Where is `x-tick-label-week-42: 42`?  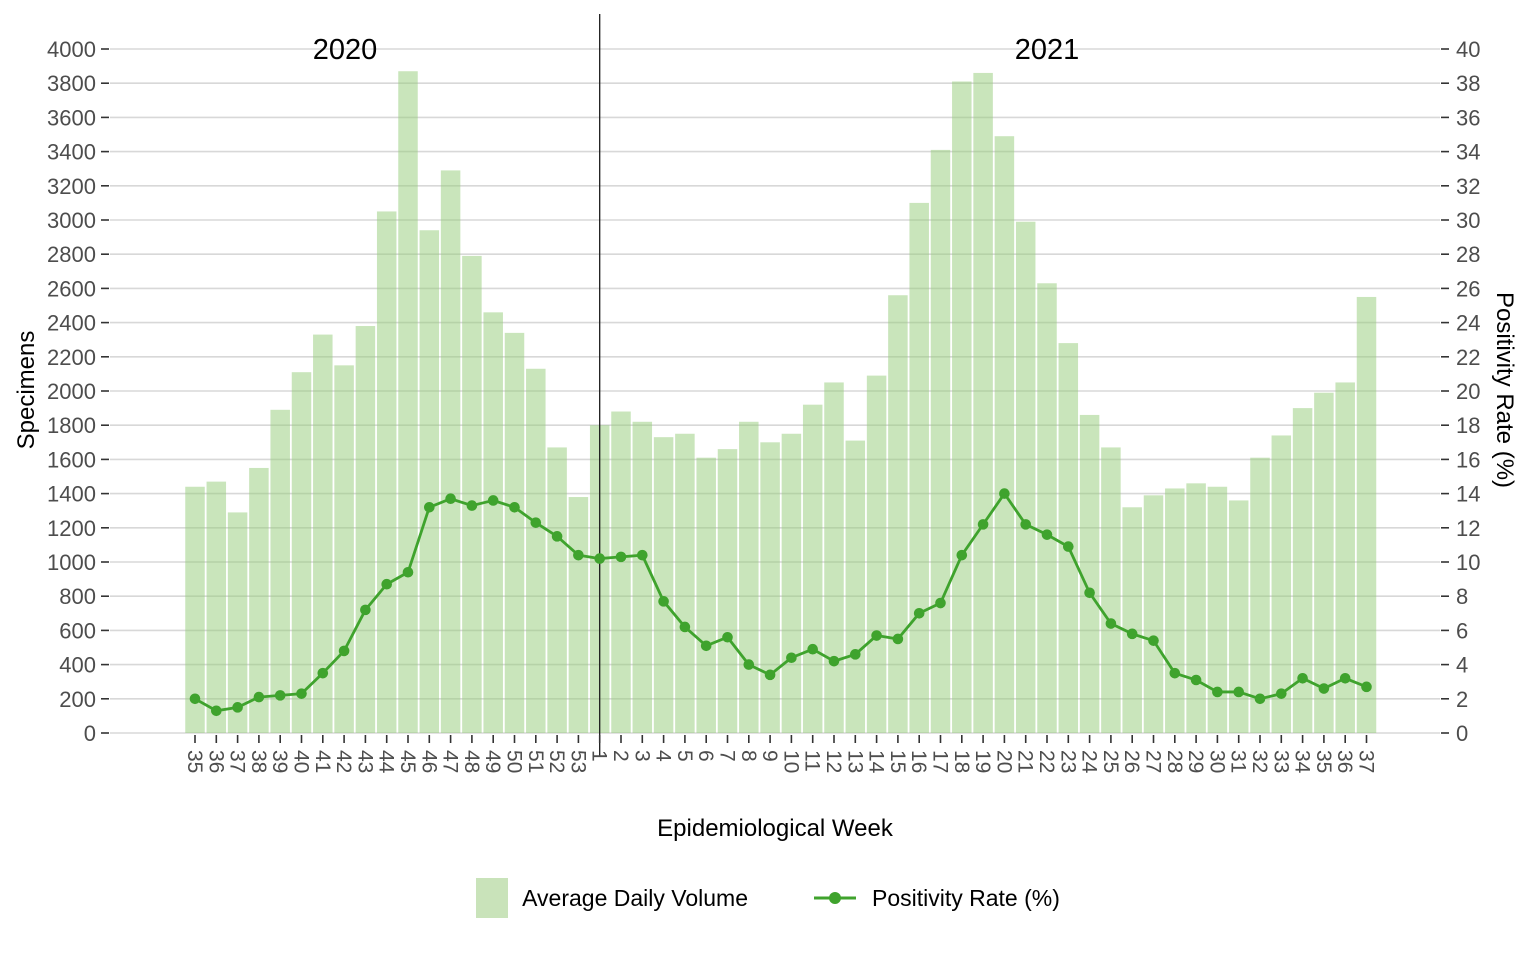 x-tick-label-week-42: 42 is located at coordinates (343, 761).